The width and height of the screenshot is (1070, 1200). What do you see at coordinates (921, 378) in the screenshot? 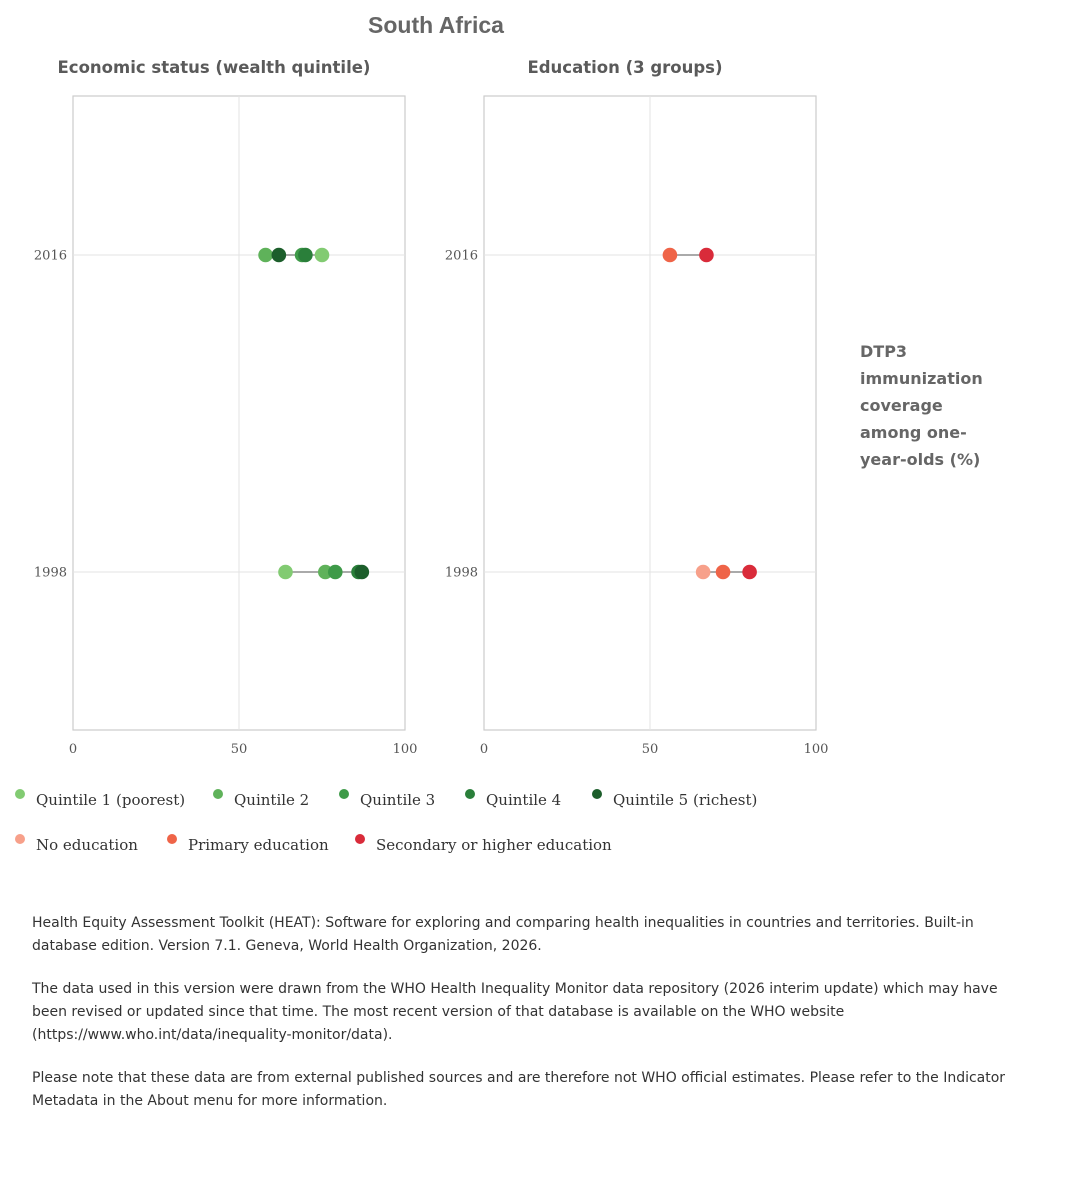
I see `y-axis-label-line: immunization` at bounding box center [921, 378].